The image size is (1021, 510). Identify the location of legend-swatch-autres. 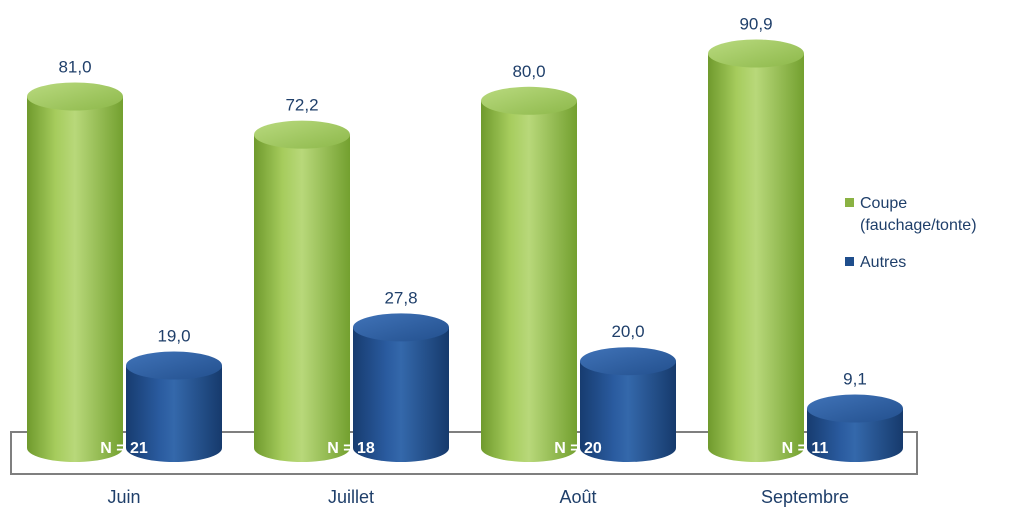
(849, 261).